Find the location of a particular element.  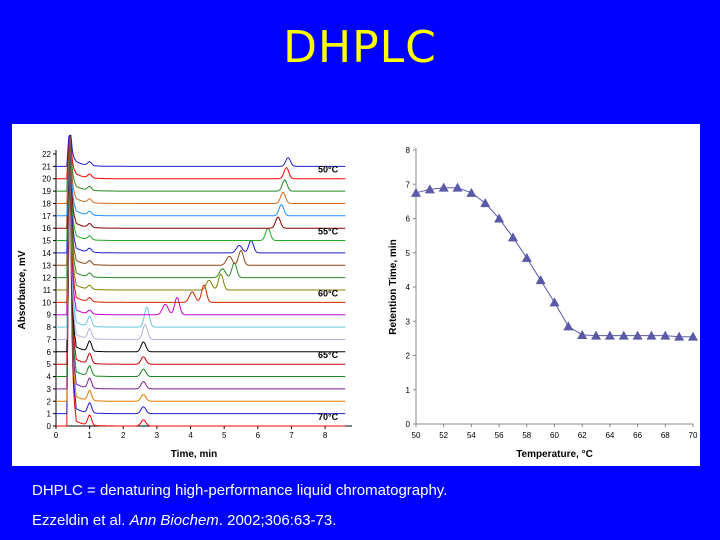

y-tick-label: 10 is located at coordinates (46, 302).